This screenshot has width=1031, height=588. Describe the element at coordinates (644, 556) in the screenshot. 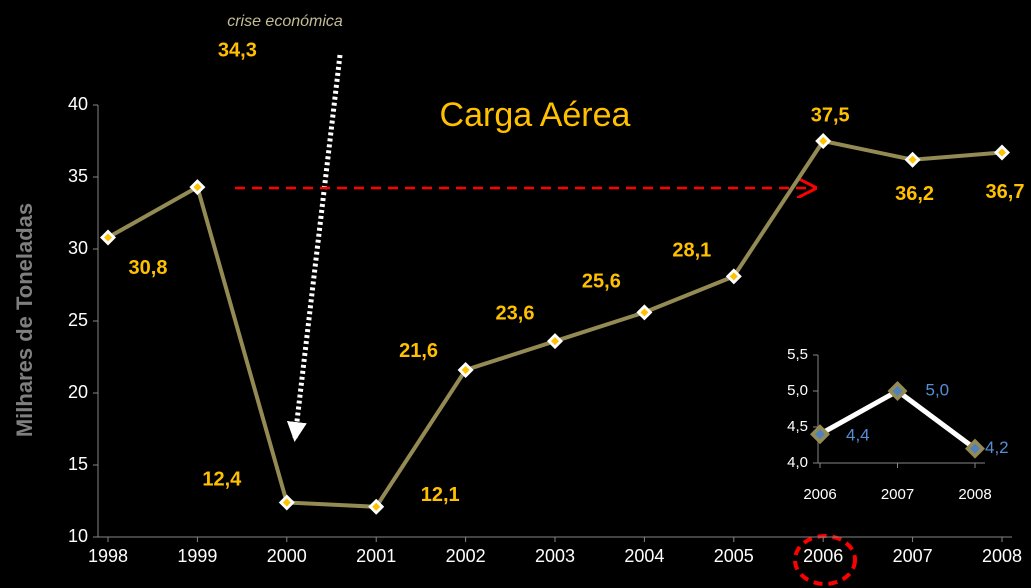

I see `x-tick-label: 2004` at that location.